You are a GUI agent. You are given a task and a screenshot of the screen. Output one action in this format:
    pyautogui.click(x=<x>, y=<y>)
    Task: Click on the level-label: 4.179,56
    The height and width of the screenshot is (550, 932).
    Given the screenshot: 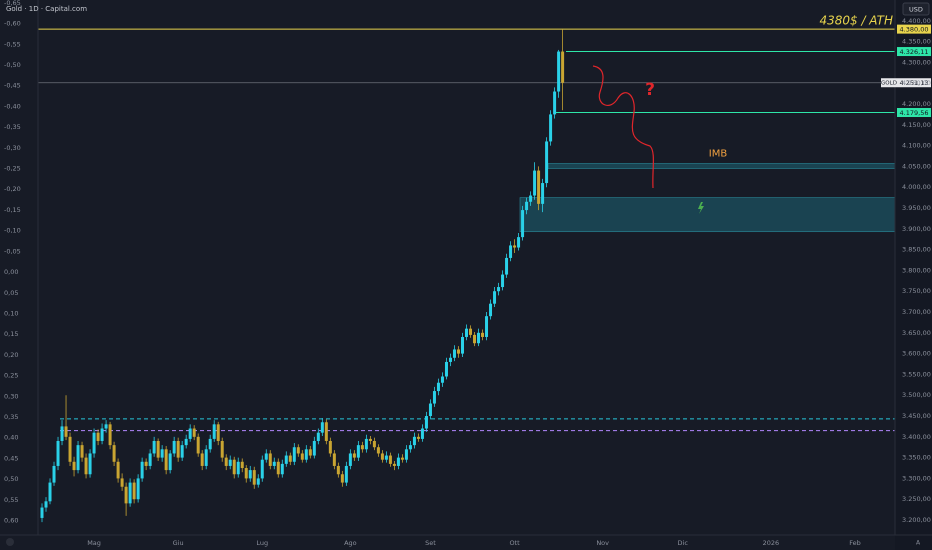 What is the action you would take?
    pyautogui.click(x=914, y=113)
    